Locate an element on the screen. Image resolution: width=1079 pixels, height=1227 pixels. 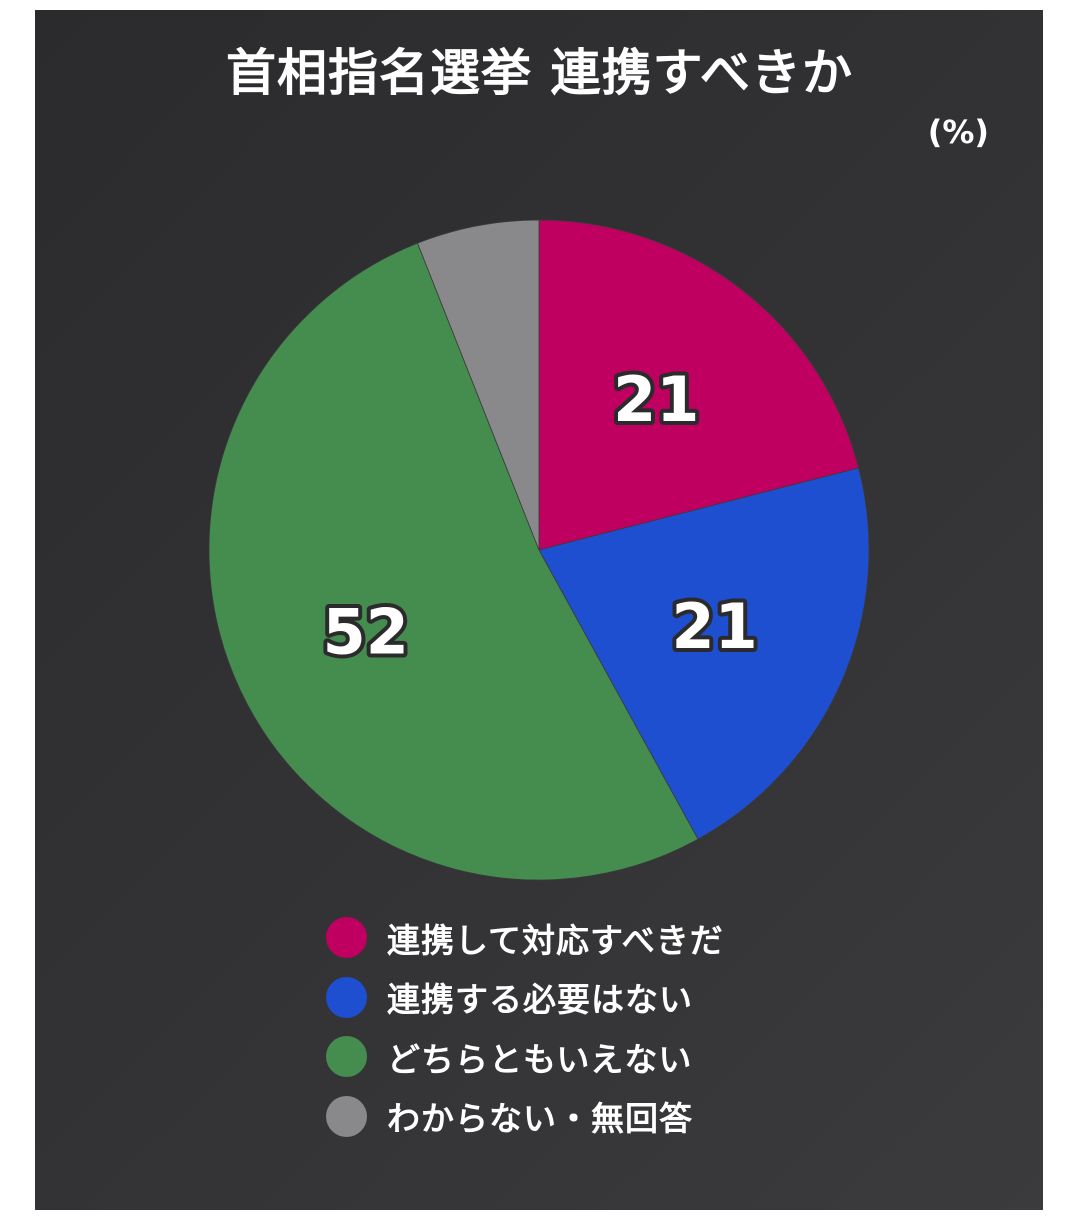
legend-label: 連携する必要はない is located at coordinates (540, 1000).